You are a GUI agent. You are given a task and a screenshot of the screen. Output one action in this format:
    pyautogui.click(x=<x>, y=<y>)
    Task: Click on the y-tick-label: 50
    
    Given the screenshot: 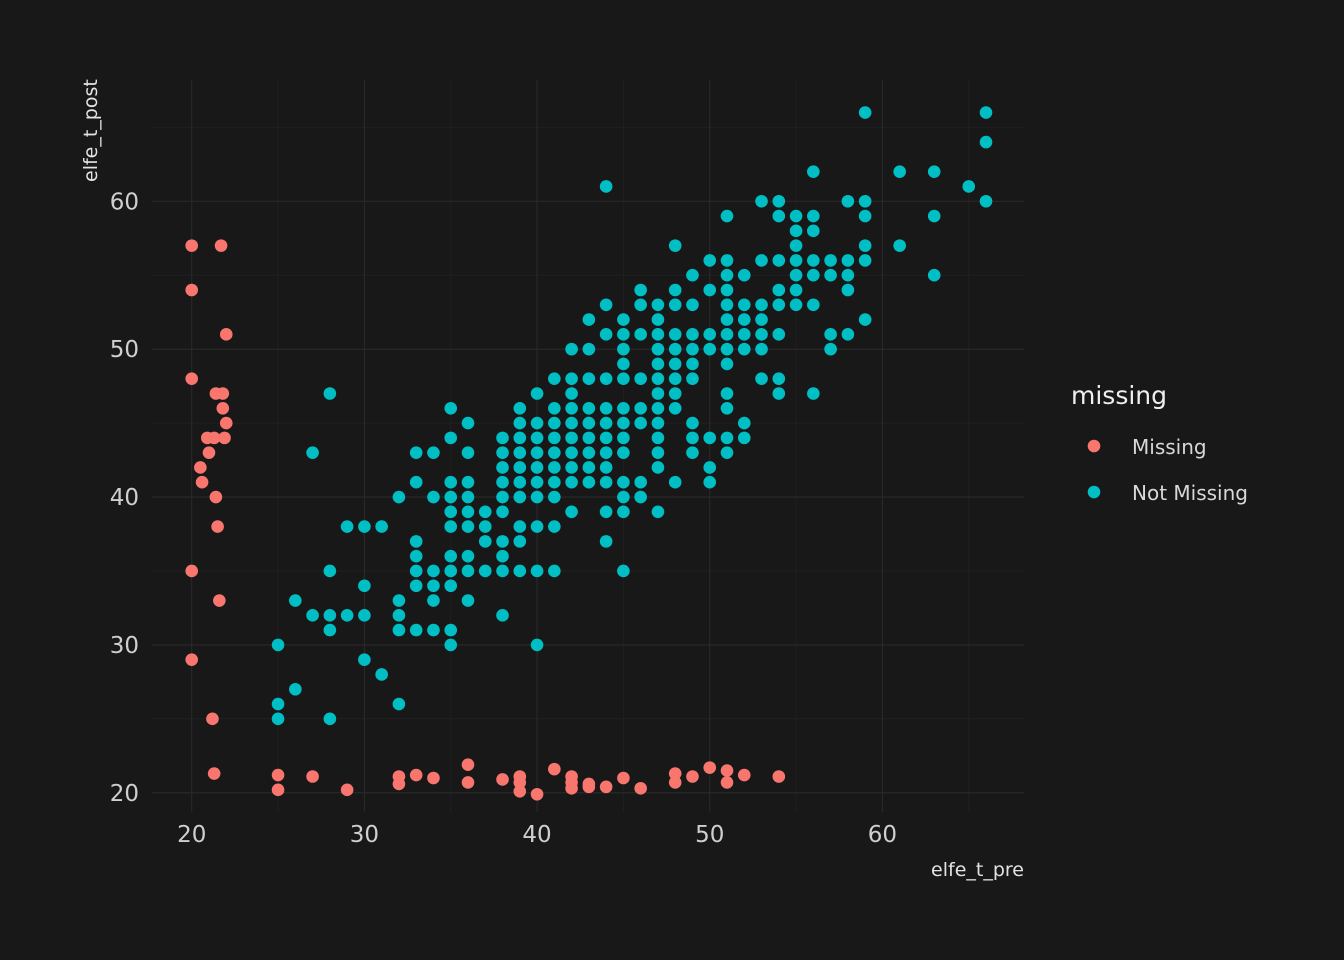 What is the action you would take?
    pyautogui.click(x=124, y=350)
    